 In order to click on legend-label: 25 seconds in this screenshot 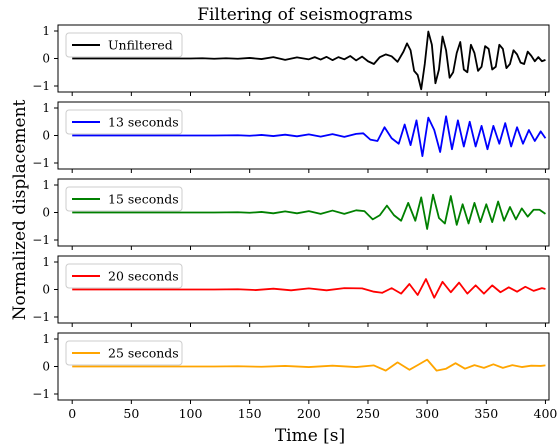, I will do `click(143, 353)`.